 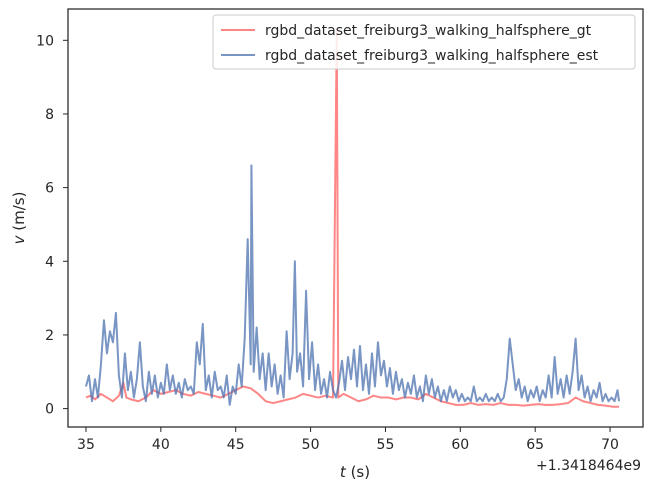 What do you see at coordinates (311, 445) in the screenshot?
I see `x-tick-label: 50` at bounding box center [311, 445].